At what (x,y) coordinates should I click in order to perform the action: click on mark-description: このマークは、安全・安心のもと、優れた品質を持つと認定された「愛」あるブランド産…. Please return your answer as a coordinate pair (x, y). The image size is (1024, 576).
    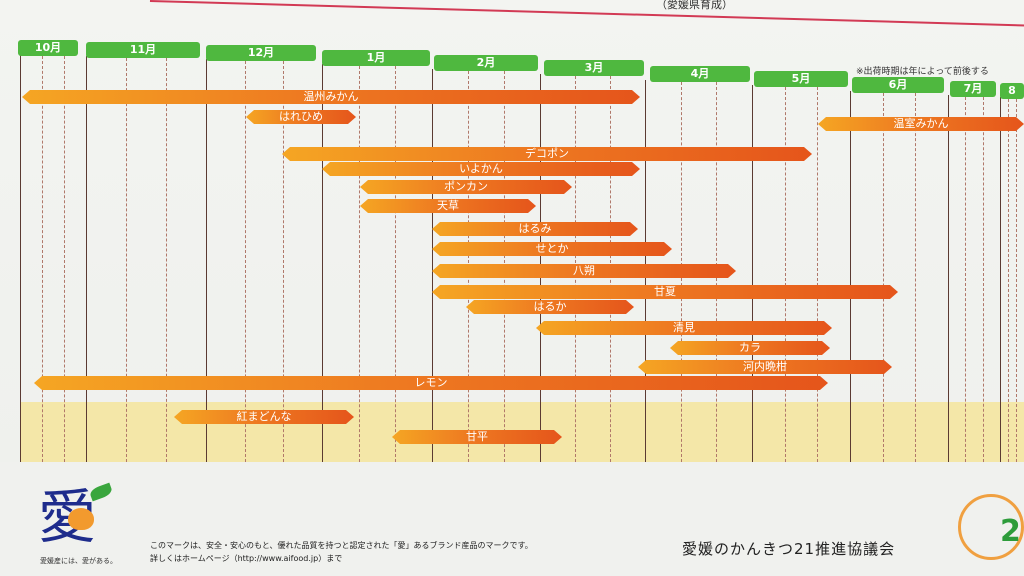
    Looking at the image, I should click on (341, 545).